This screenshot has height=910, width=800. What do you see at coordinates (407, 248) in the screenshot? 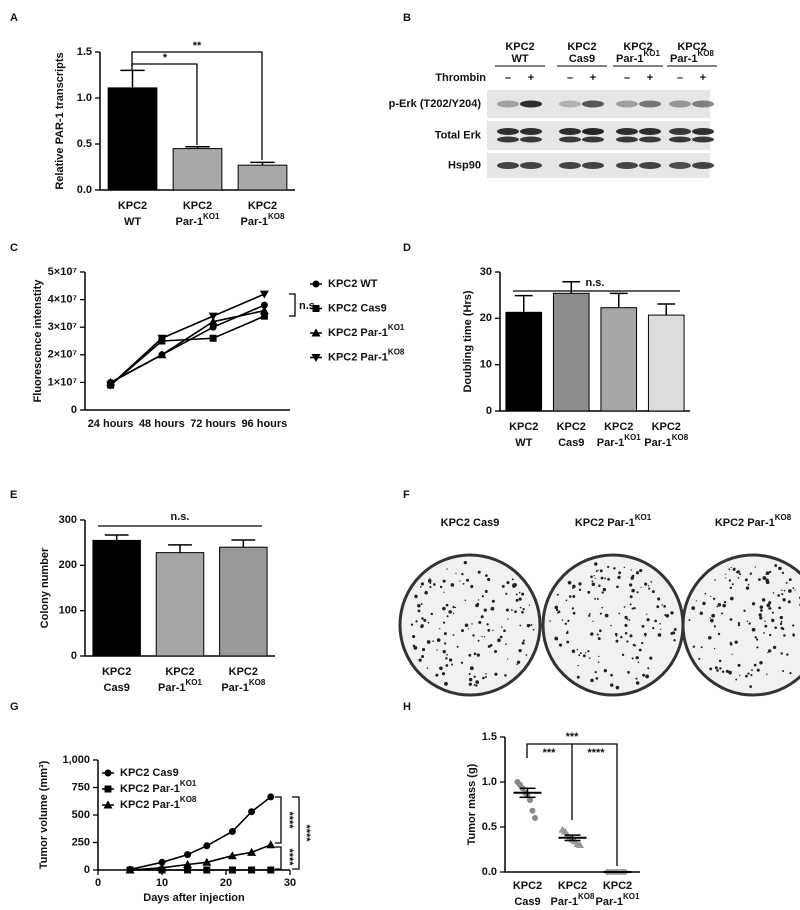
I see `panel-letter: D` at bounding box center [407, 248].